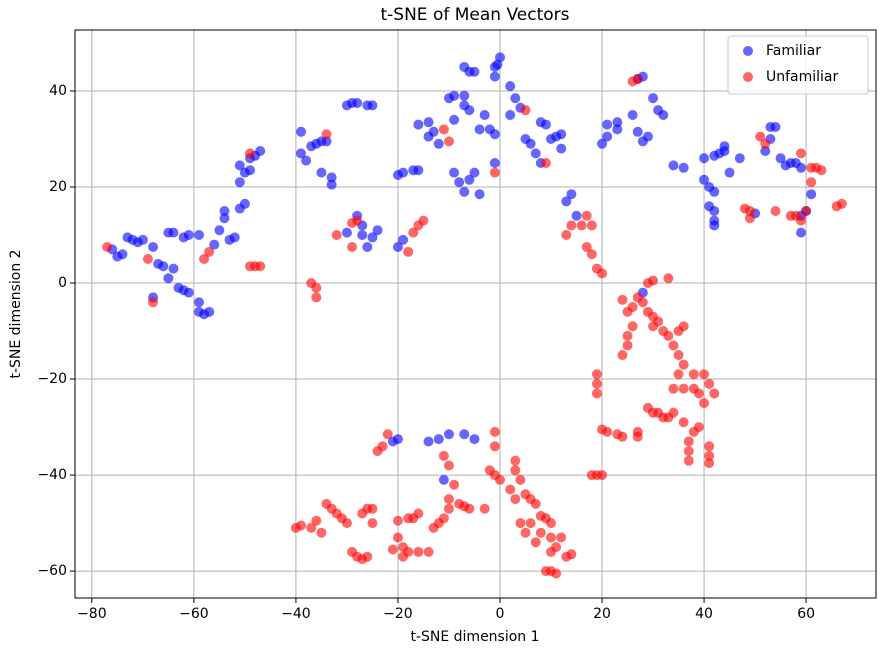  I want to click on x-tick-label: 0, so click(500, 614).